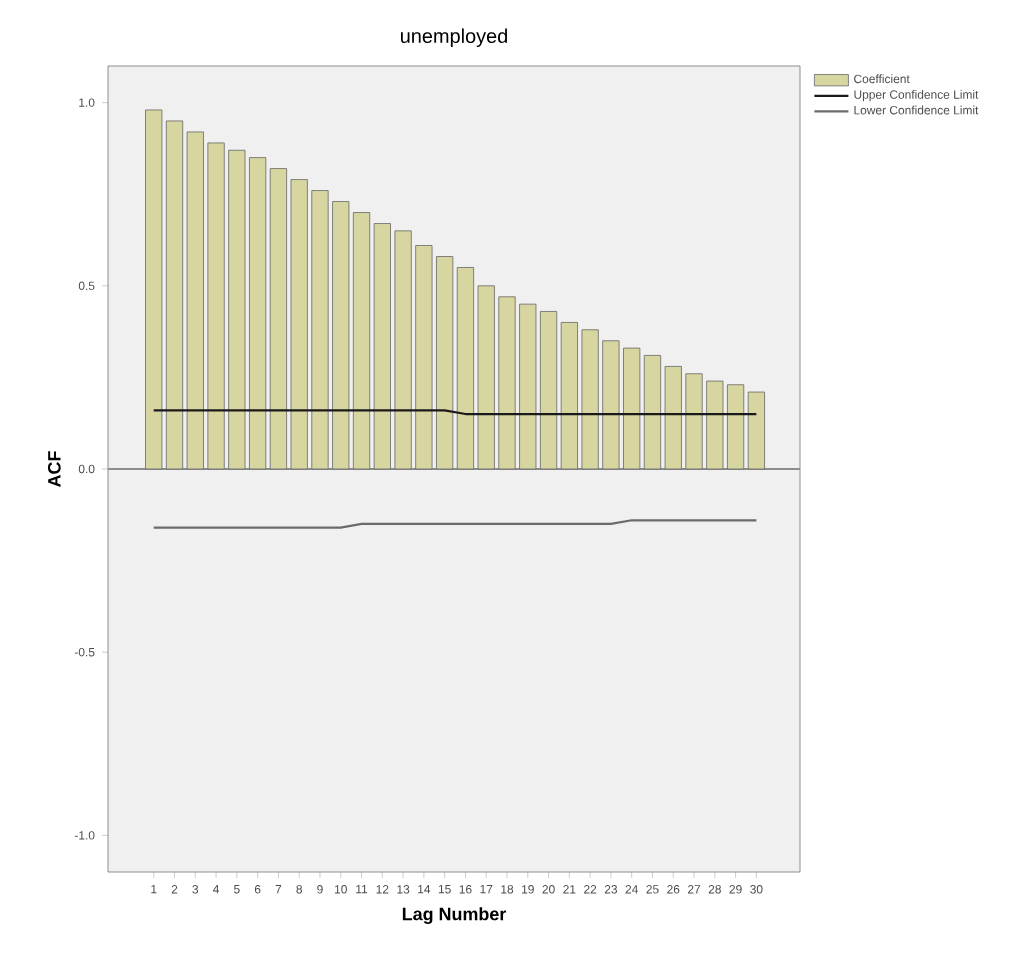 This screenshot has width=1036, height=962. What do you see at coordinates (454, 915) in the screenshot?
I see `x-axis-title: Lag Number` at bounding box center [454, 915].